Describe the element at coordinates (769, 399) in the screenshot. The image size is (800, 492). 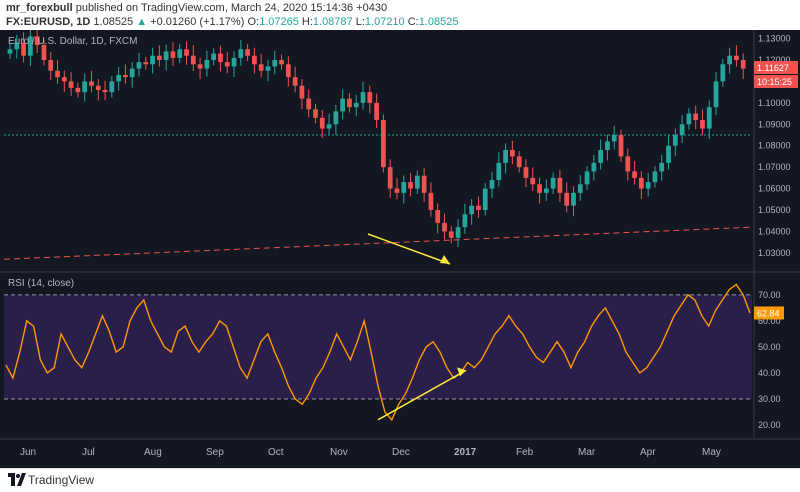
I see `rsi-tick-label: 30.00` at that location.